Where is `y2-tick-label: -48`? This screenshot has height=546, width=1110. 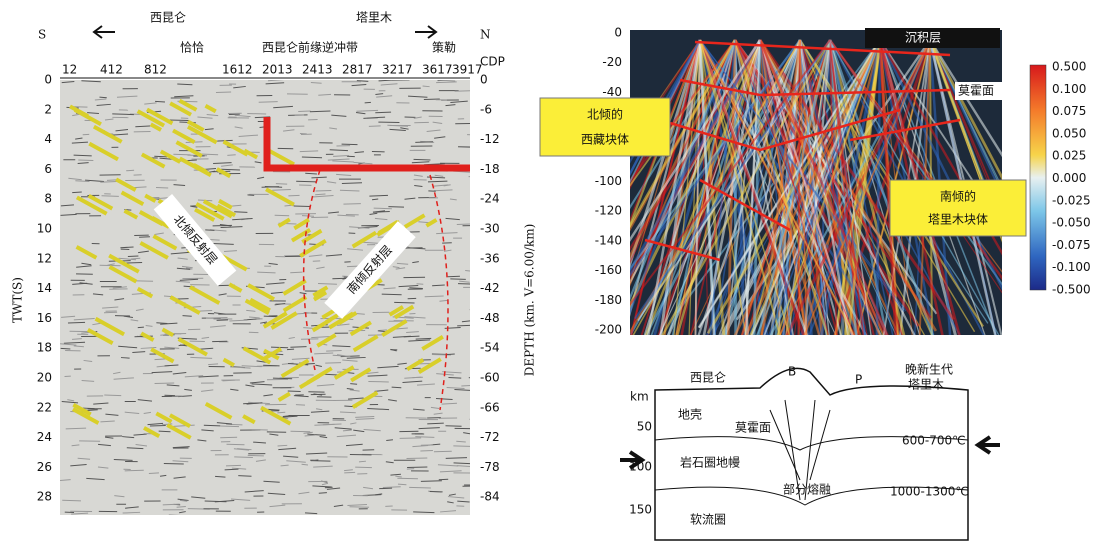
y2-tick-label: -48 is located at coordinates (490, 318).